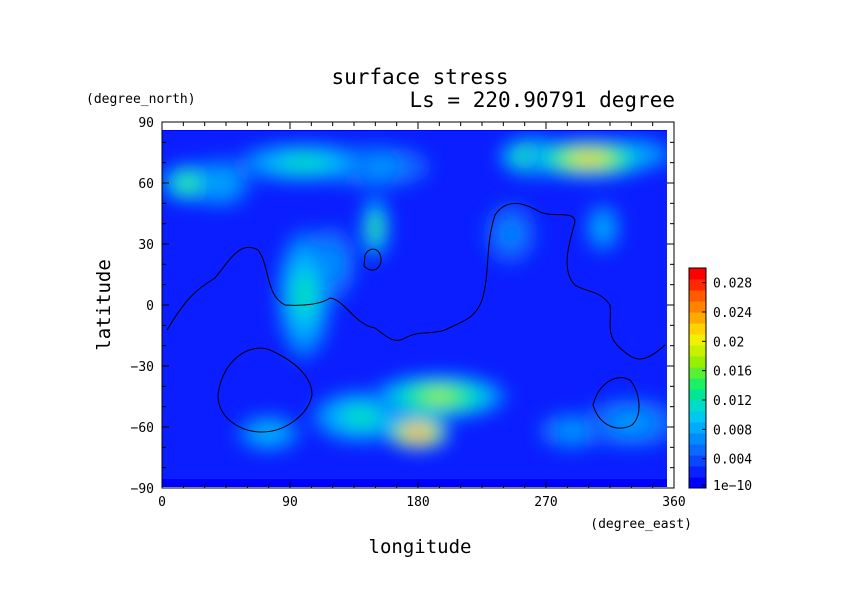 Image resolution: width=842 pixels, height=595 pixels. Describe the element at coordinates (414, 130) in the screenshot. I see `polar-band-north` at that location.